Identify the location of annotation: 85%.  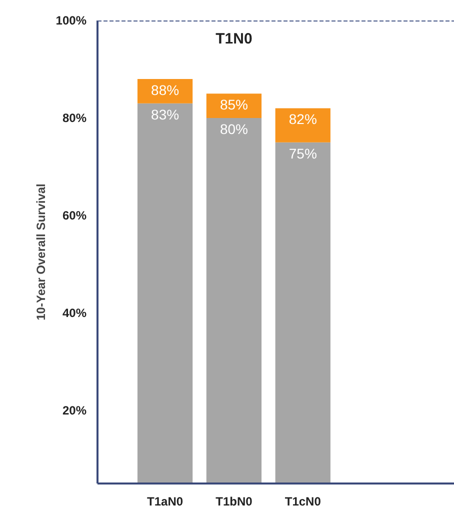
(234, 104).